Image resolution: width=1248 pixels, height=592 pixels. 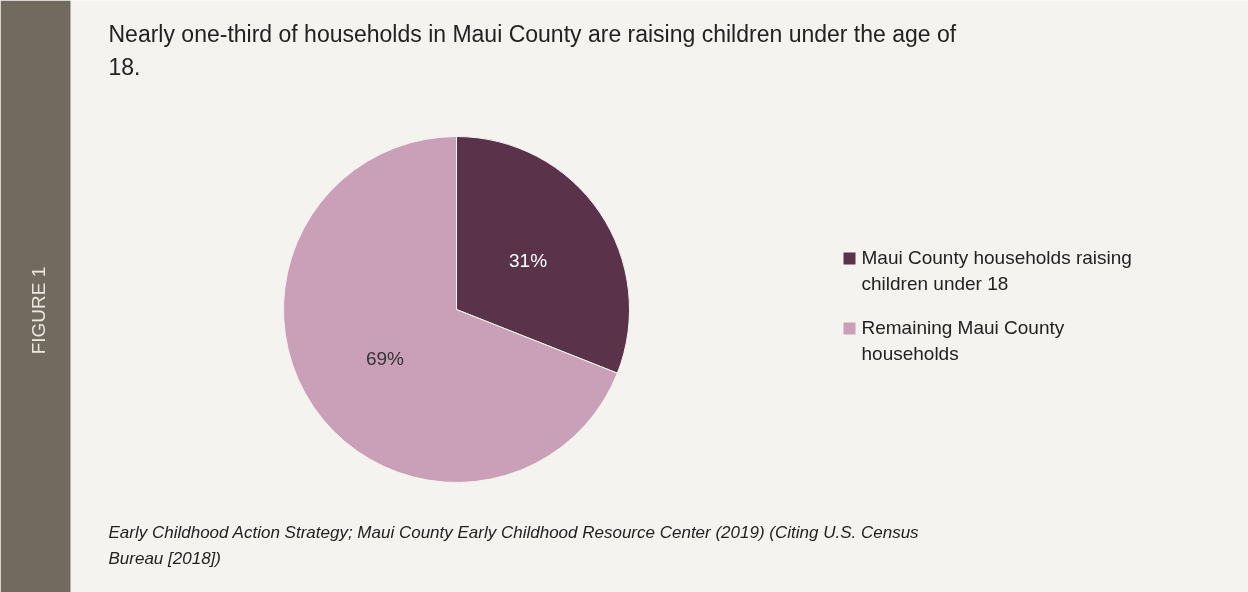 What do you see at coordinates (996, 270) in the screenshot?
I see `legend-label: Maui County households raising children under 18` at bounding box center [996, 270].